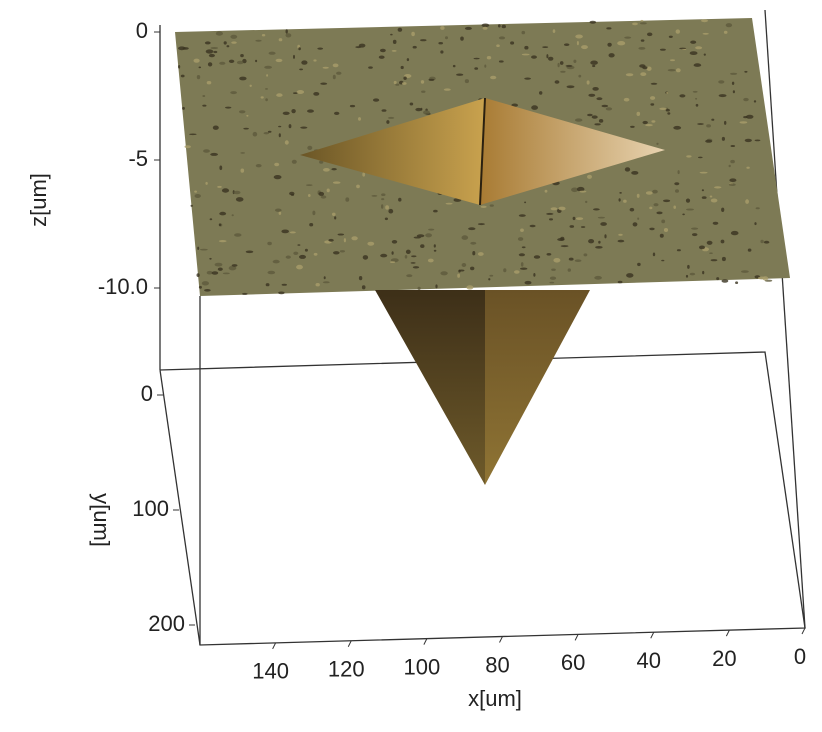 This screenshot has width=822, height=732. Describe the element at coordinates (422, 666) in the screenshot. I see `x-tick-label: 100` at that location.